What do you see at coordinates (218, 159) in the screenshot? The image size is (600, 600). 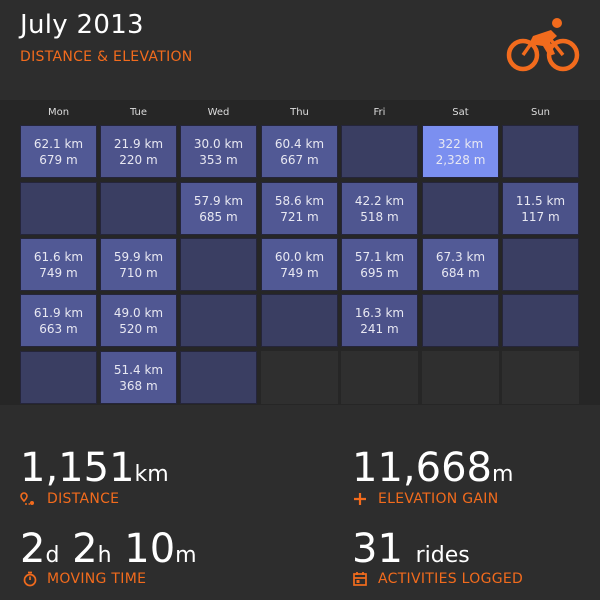 I see `cell-elevation: 353 m` at bounding box center [218, 159].